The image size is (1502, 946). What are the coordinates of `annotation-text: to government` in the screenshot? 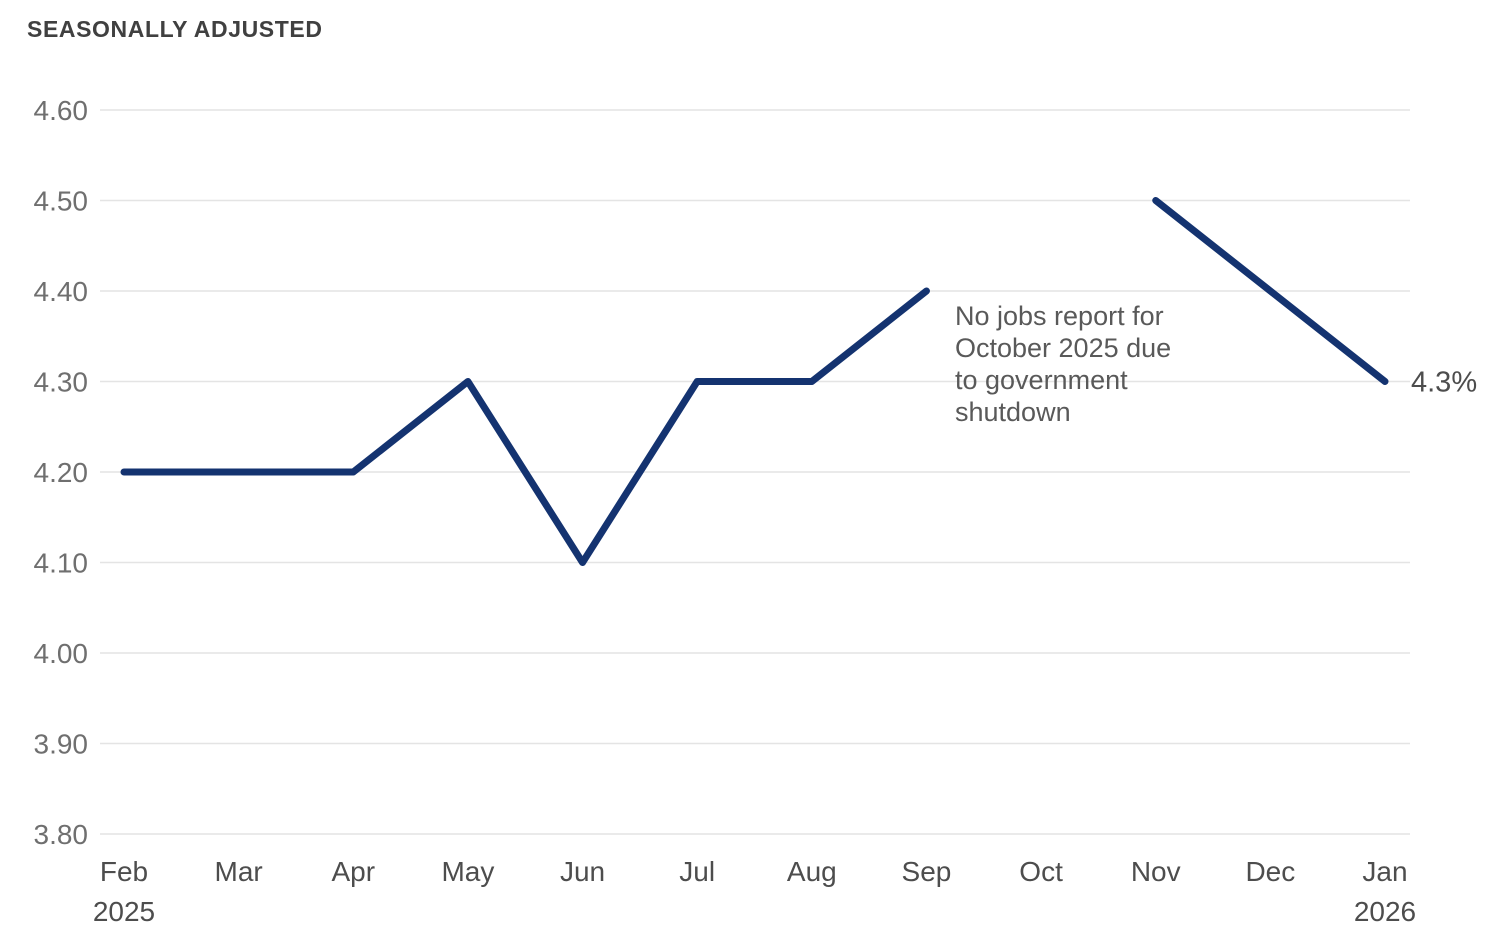 It's located at (1041, 380).